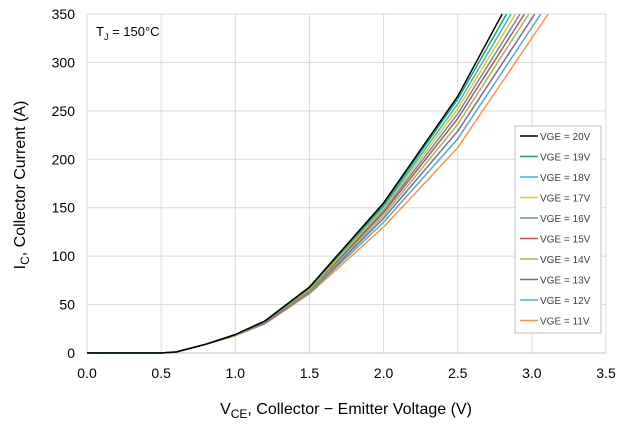  I want to click on y-tick-label: 150, so click(64, 208).